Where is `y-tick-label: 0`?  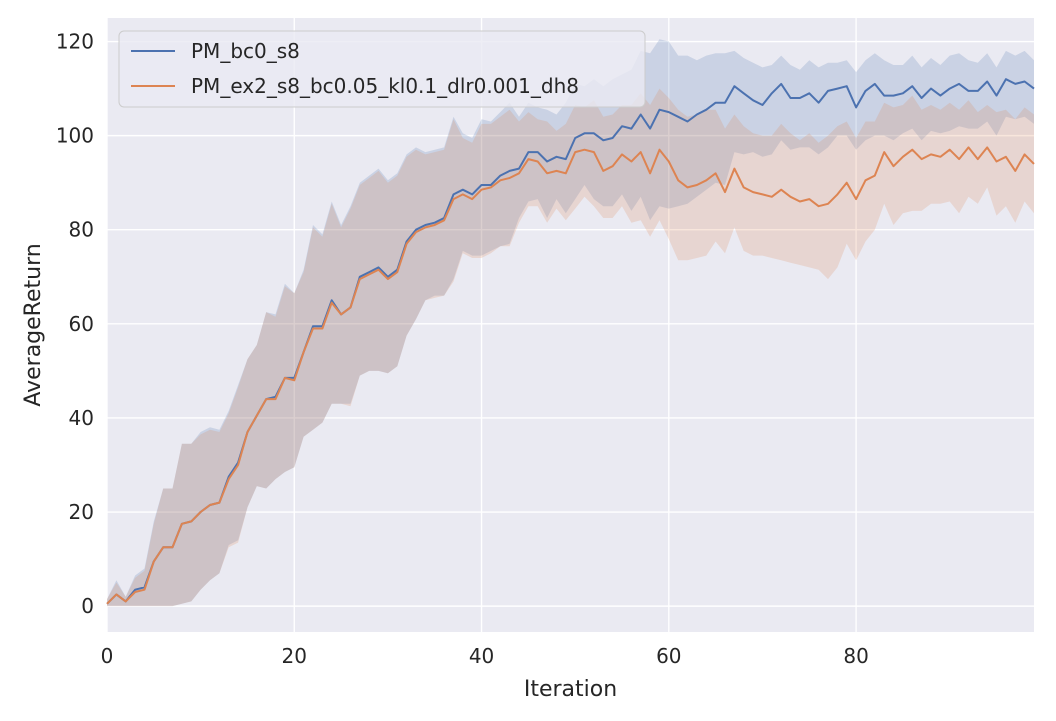 y-tick-label: 0 is located at coordinates (87, 606).